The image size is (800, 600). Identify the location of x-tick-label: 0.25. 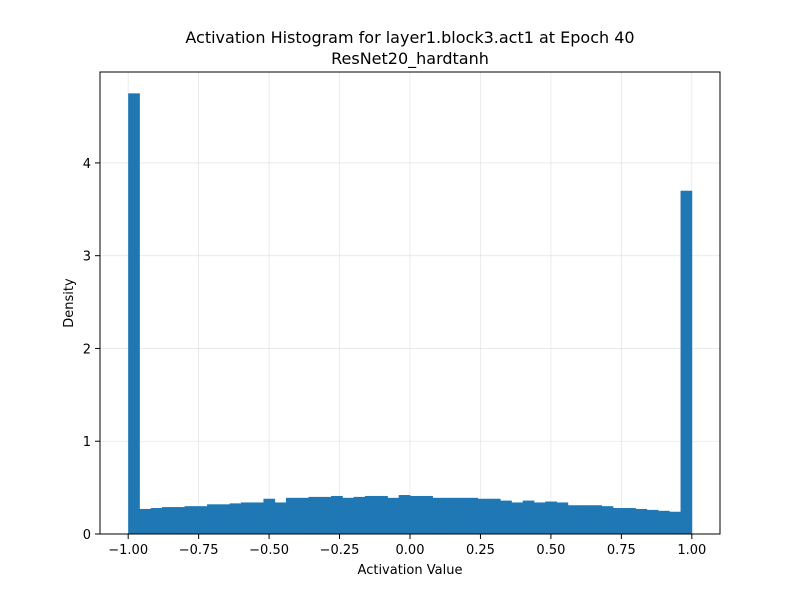
(480, 550).